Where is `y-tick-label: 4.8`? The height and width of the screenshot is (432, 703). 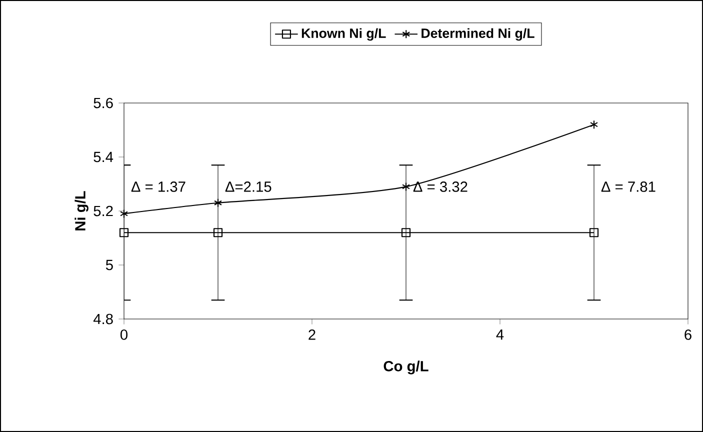
y-tick-label: 4.8 is located at coordinates (103, 319).